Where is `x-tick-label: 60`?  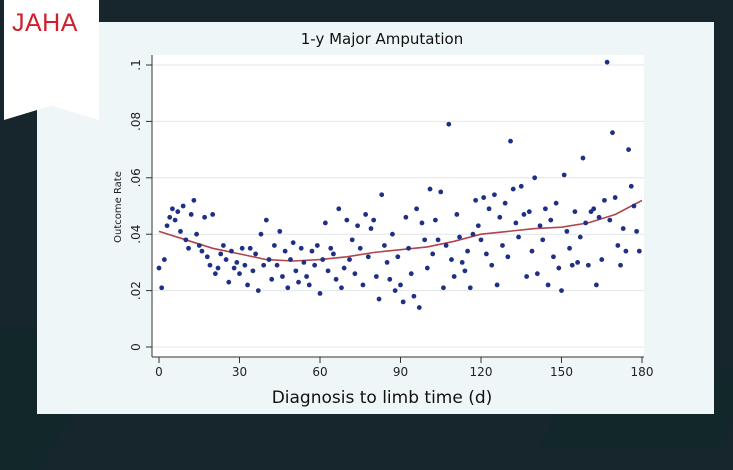
x-tick-label: 60 is located at coordinates (319, 372).